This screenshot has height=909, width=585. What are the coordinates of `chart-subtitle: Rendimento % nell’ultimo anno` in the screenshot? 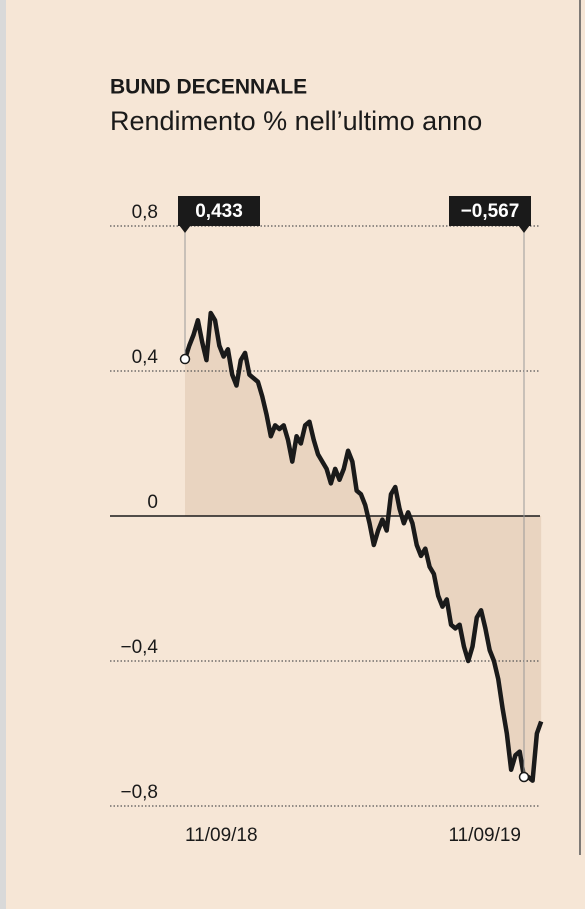 It's located at (296, 121).